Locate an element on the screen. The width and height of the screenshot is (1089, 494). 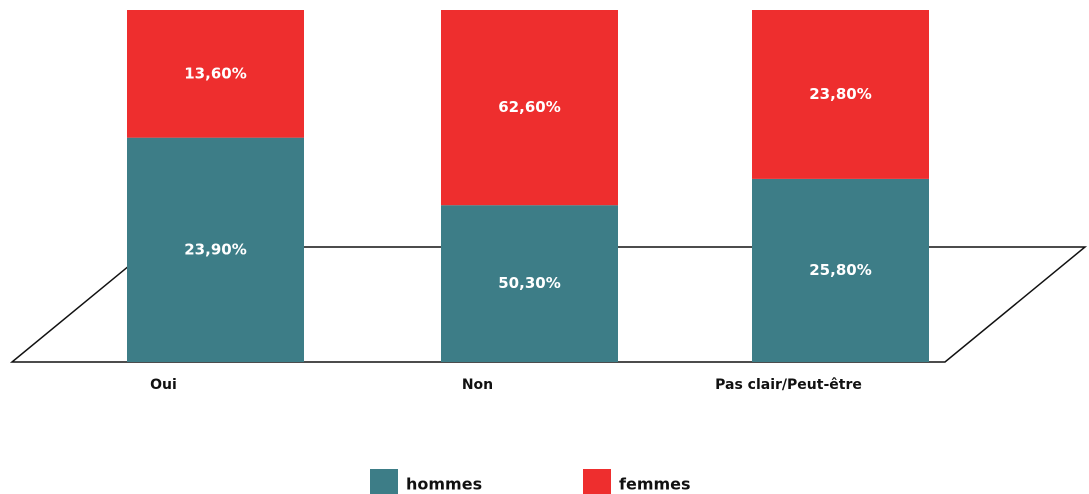
x-tick-label: Pas clair/Peut-être is located at coordinates (788, 385).